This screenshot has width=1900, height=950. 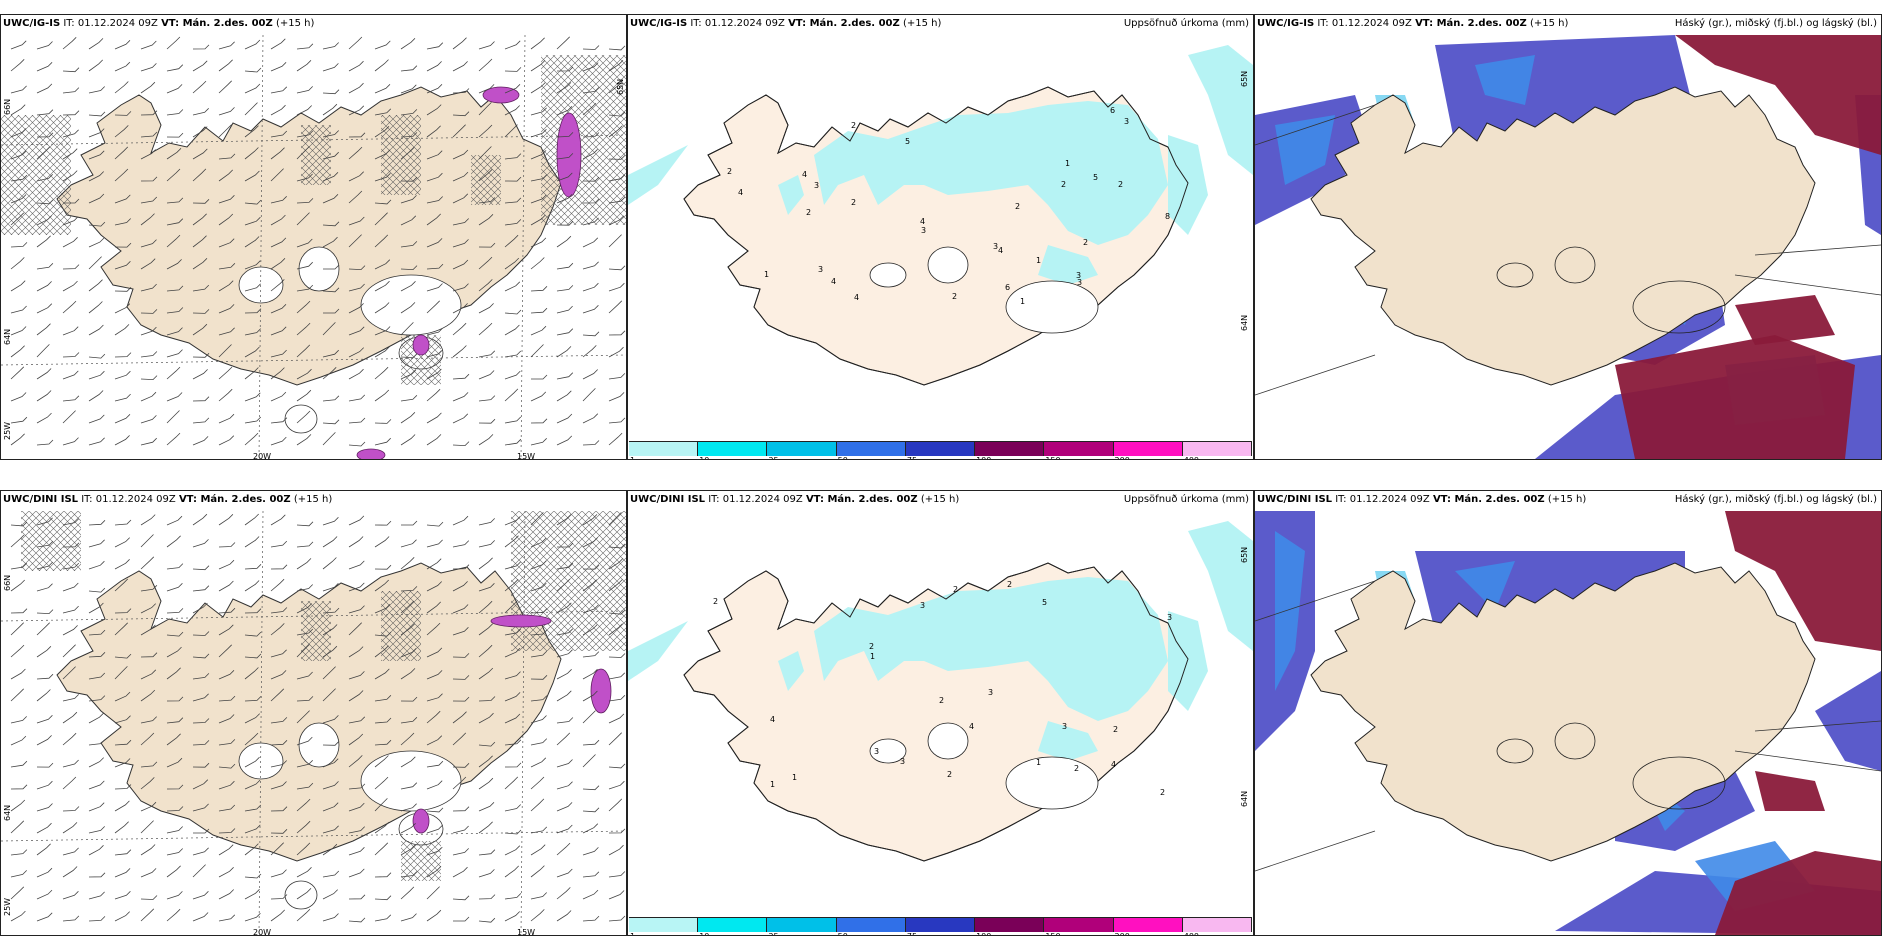 What do you see at coordinates (991, 649) in the screenshot?
I see `precip-area` at bounding box center [991, 649].